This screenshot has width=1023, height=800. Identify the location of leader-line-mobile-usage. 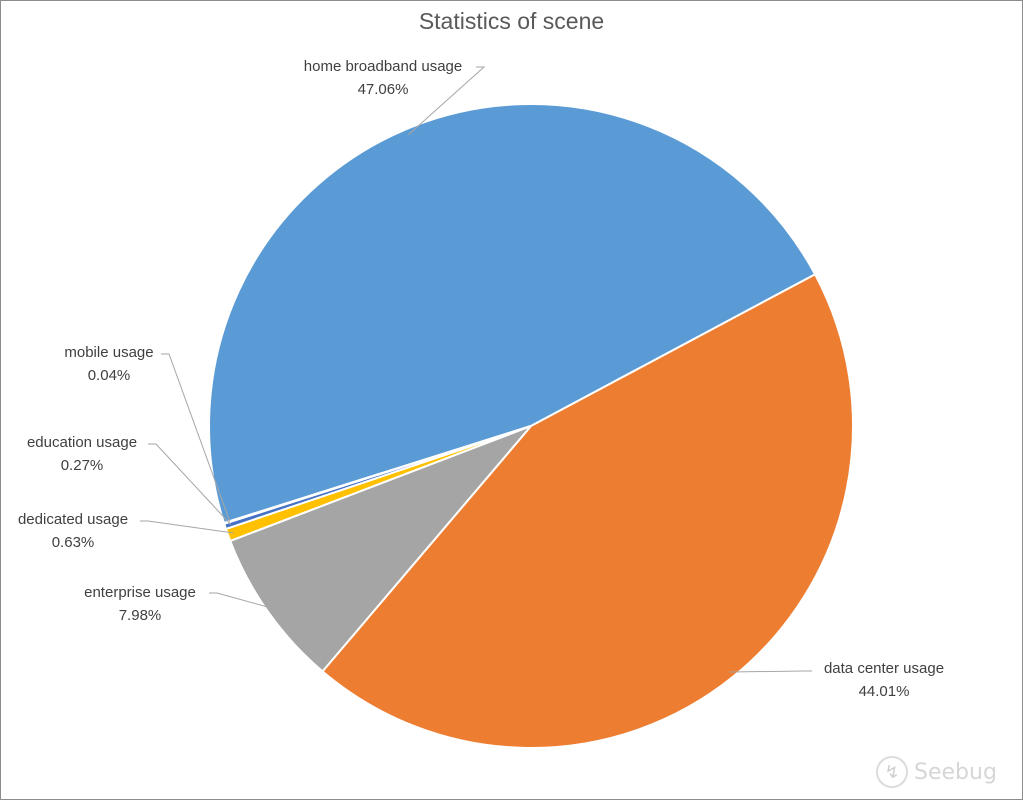
(196, 437).